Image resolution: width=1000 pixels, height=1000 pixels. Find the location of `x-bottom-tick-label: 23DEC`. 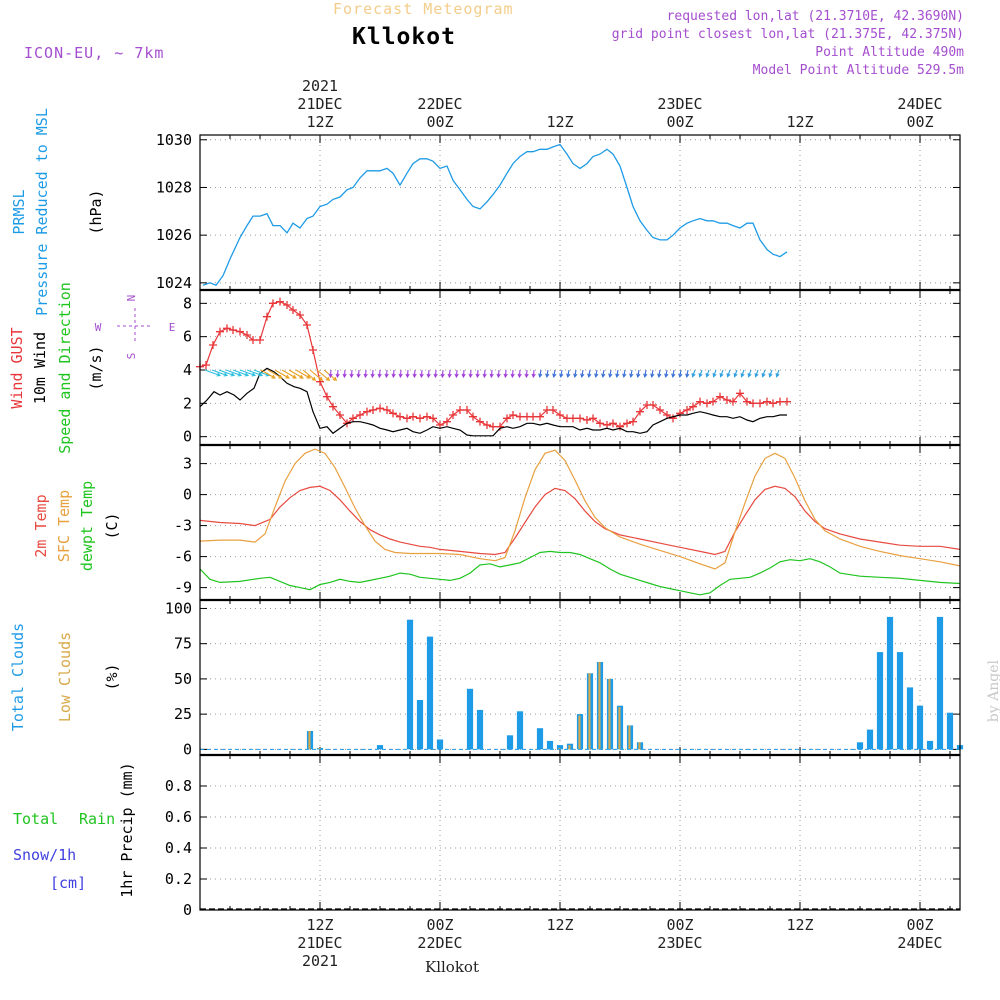

x-bottom-tick-label: 23DEC is located at coordinates (679, 943).